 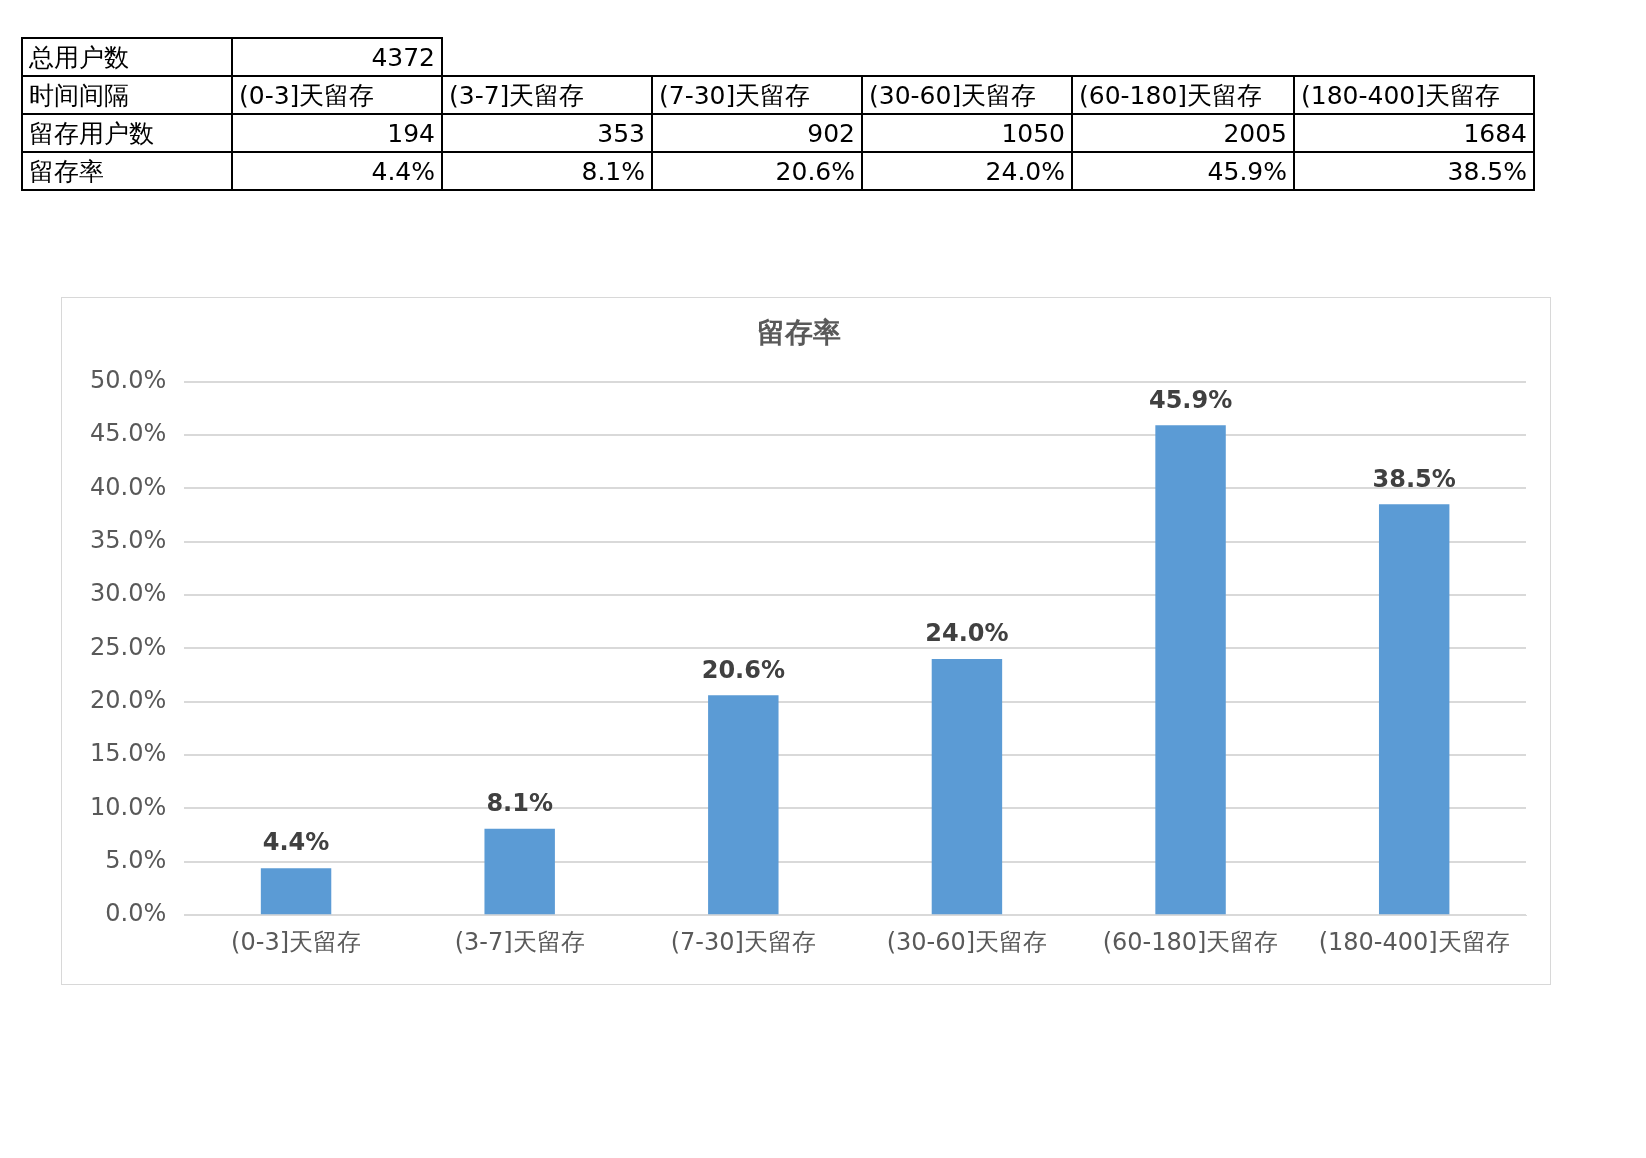 I want to click on category-label: (180-400]天留存, so click(x=1414, y=95).